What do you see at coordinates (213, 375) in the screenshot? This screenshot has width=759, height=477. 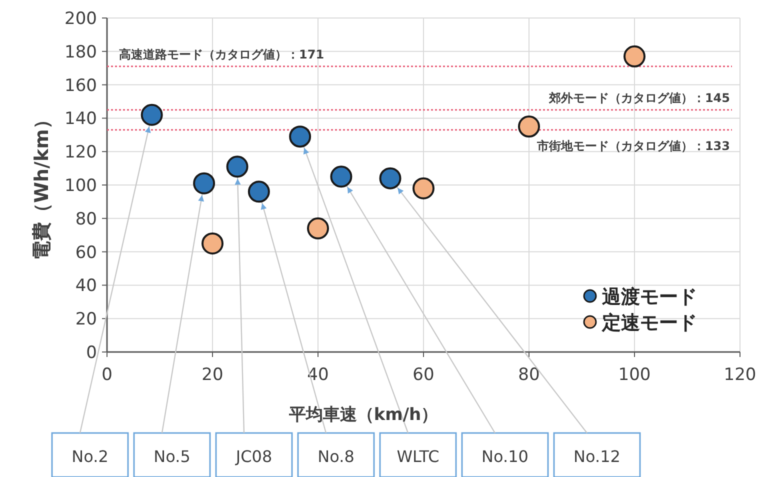 I see `x-tick-label: 20` at bounding box center [213, 375].